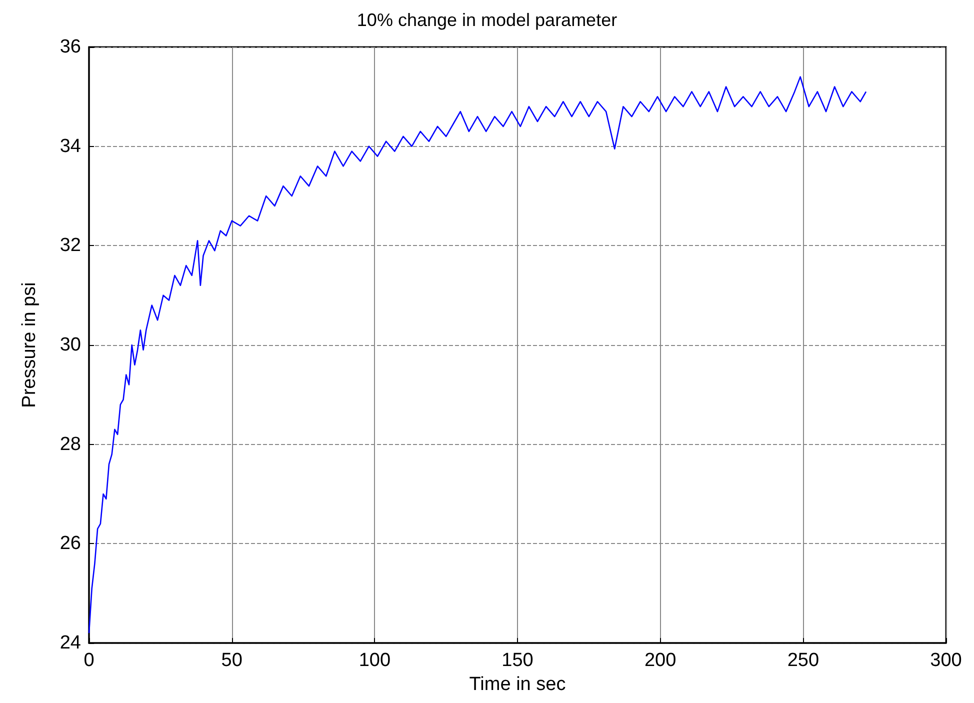 This screenshot has width=974, height=703. What do you see at coordinates (70, 345) in the screenshot?
I see `y-tick-label: 30` at bounding box center [70, 345].